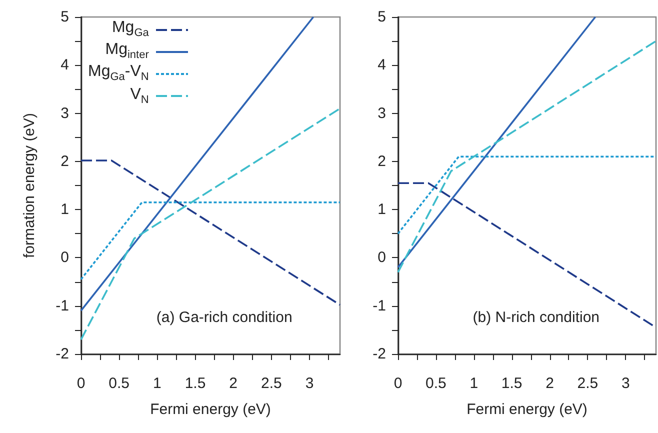 The height and width of the screenshot is (433, 658). What do you see at coordinates (224, 317) in the screenshot?
I see `annotation: (a) Ga-rich condition` at bounding box center [224, 317].